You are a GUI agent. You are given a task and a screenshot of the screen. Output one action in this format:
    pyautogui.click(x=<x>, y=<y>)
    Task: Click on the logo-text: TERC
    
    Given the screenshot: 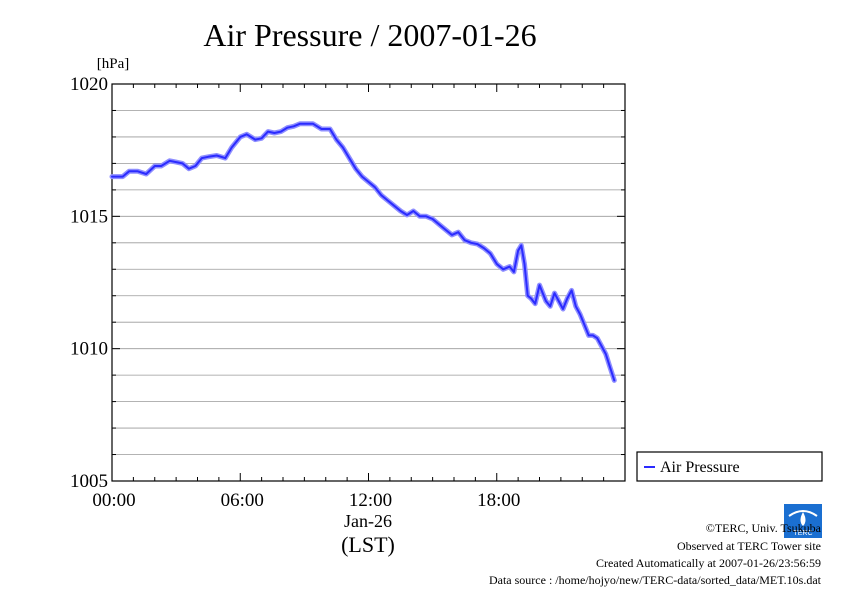 What is the action you would take?
    pyautogui.click(x=802, y=533)
    